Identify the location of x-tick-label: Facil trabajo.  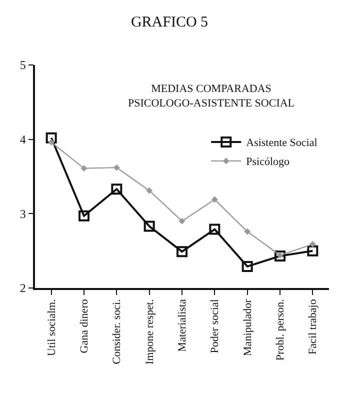
(313, 326).